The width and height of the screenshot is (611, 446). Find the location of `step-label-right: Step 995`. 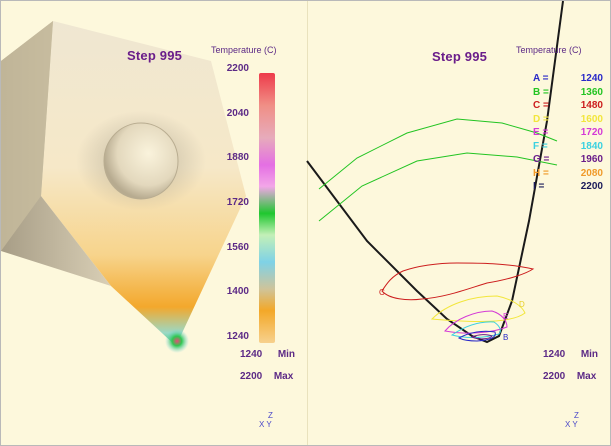

step-label-right: Step 995 is located at coordinates (460, 56).